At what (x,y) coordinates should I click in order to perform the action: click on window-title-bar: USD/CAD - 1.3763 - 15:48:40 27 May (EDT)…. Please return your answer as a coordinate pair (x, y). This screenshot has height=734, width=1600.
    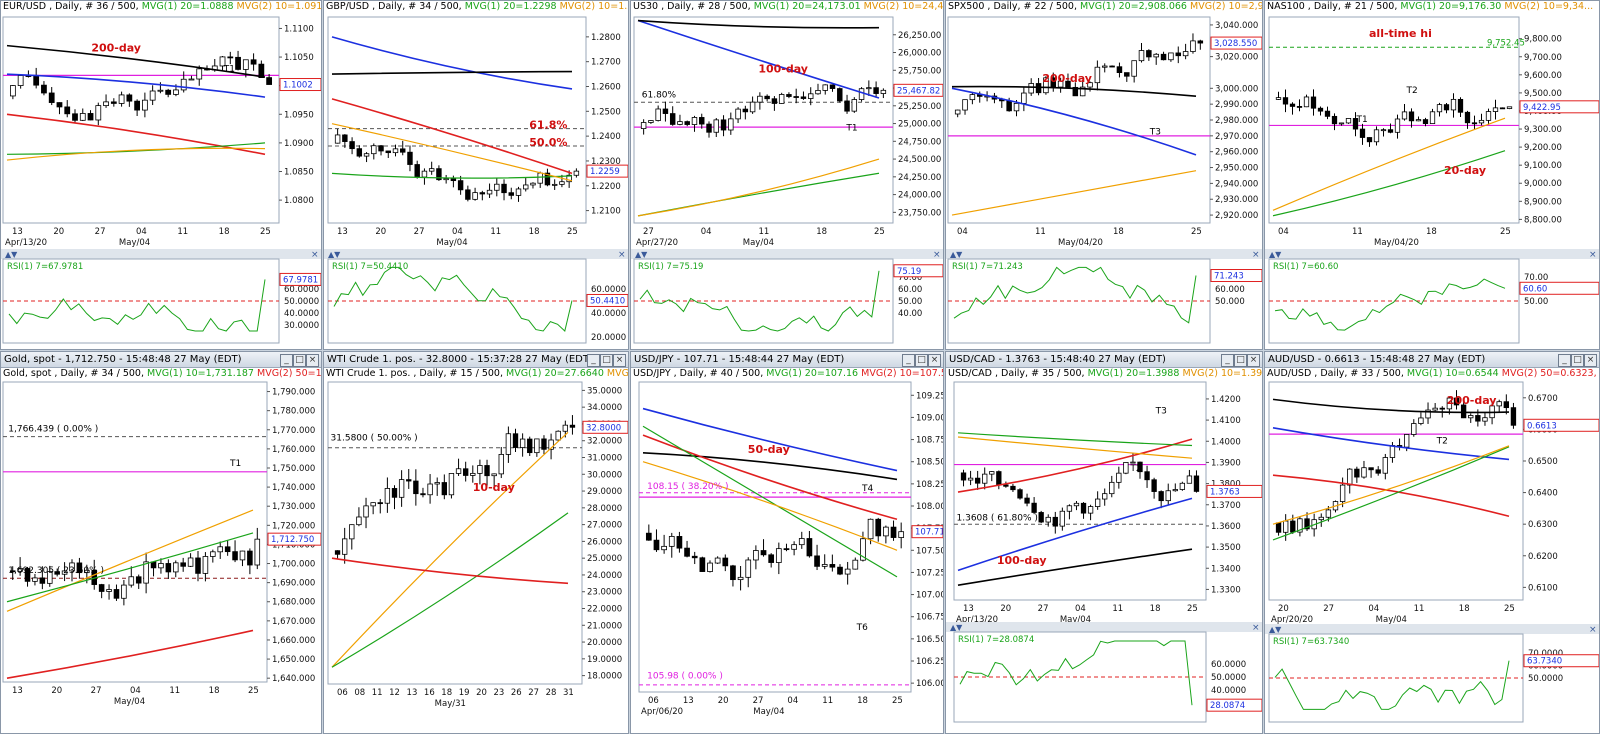
    Looking at the image, I should click on (1104, 360).